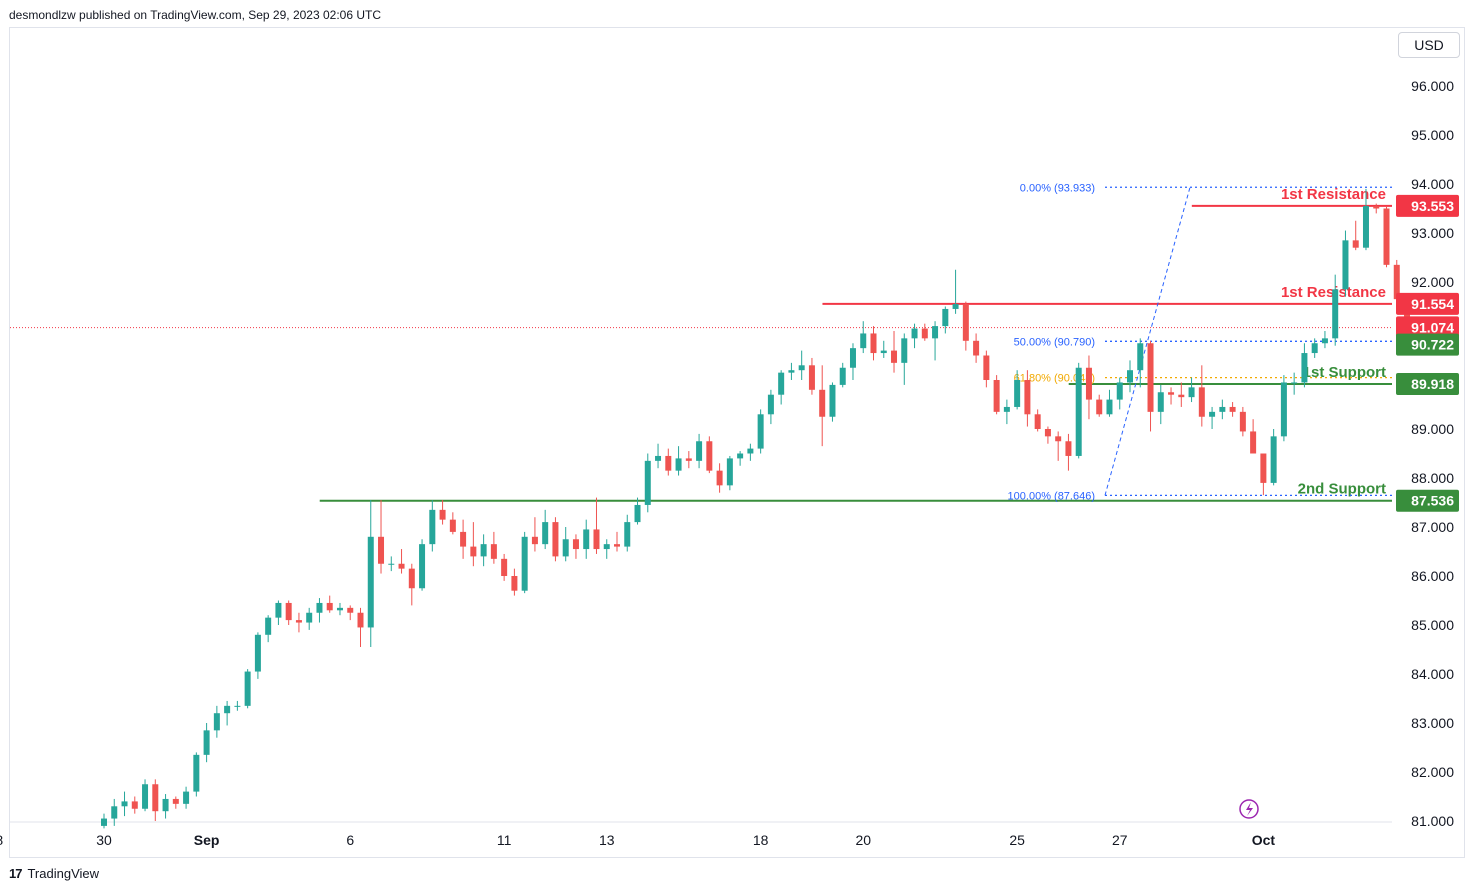 The width and height of the screenshot is (1475, 893). What do you see at coordinates (1432, 478) in the screenshot?
I see `price-tick-label: 88.000` at bounding box center [1432, 478].